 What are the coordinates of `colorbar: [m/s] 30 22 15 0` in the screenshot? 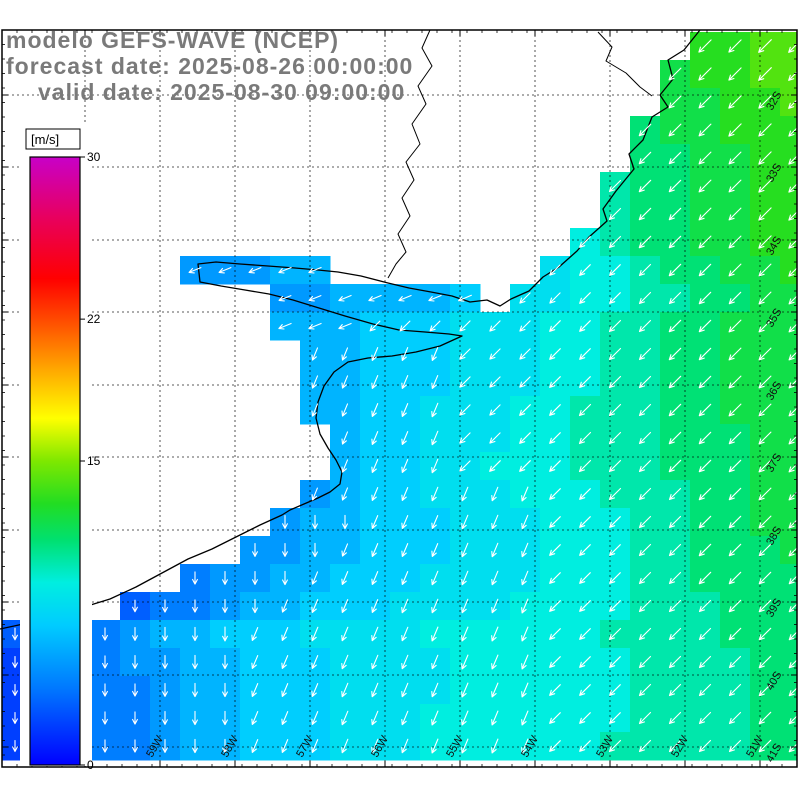 It's located at (60, 447).